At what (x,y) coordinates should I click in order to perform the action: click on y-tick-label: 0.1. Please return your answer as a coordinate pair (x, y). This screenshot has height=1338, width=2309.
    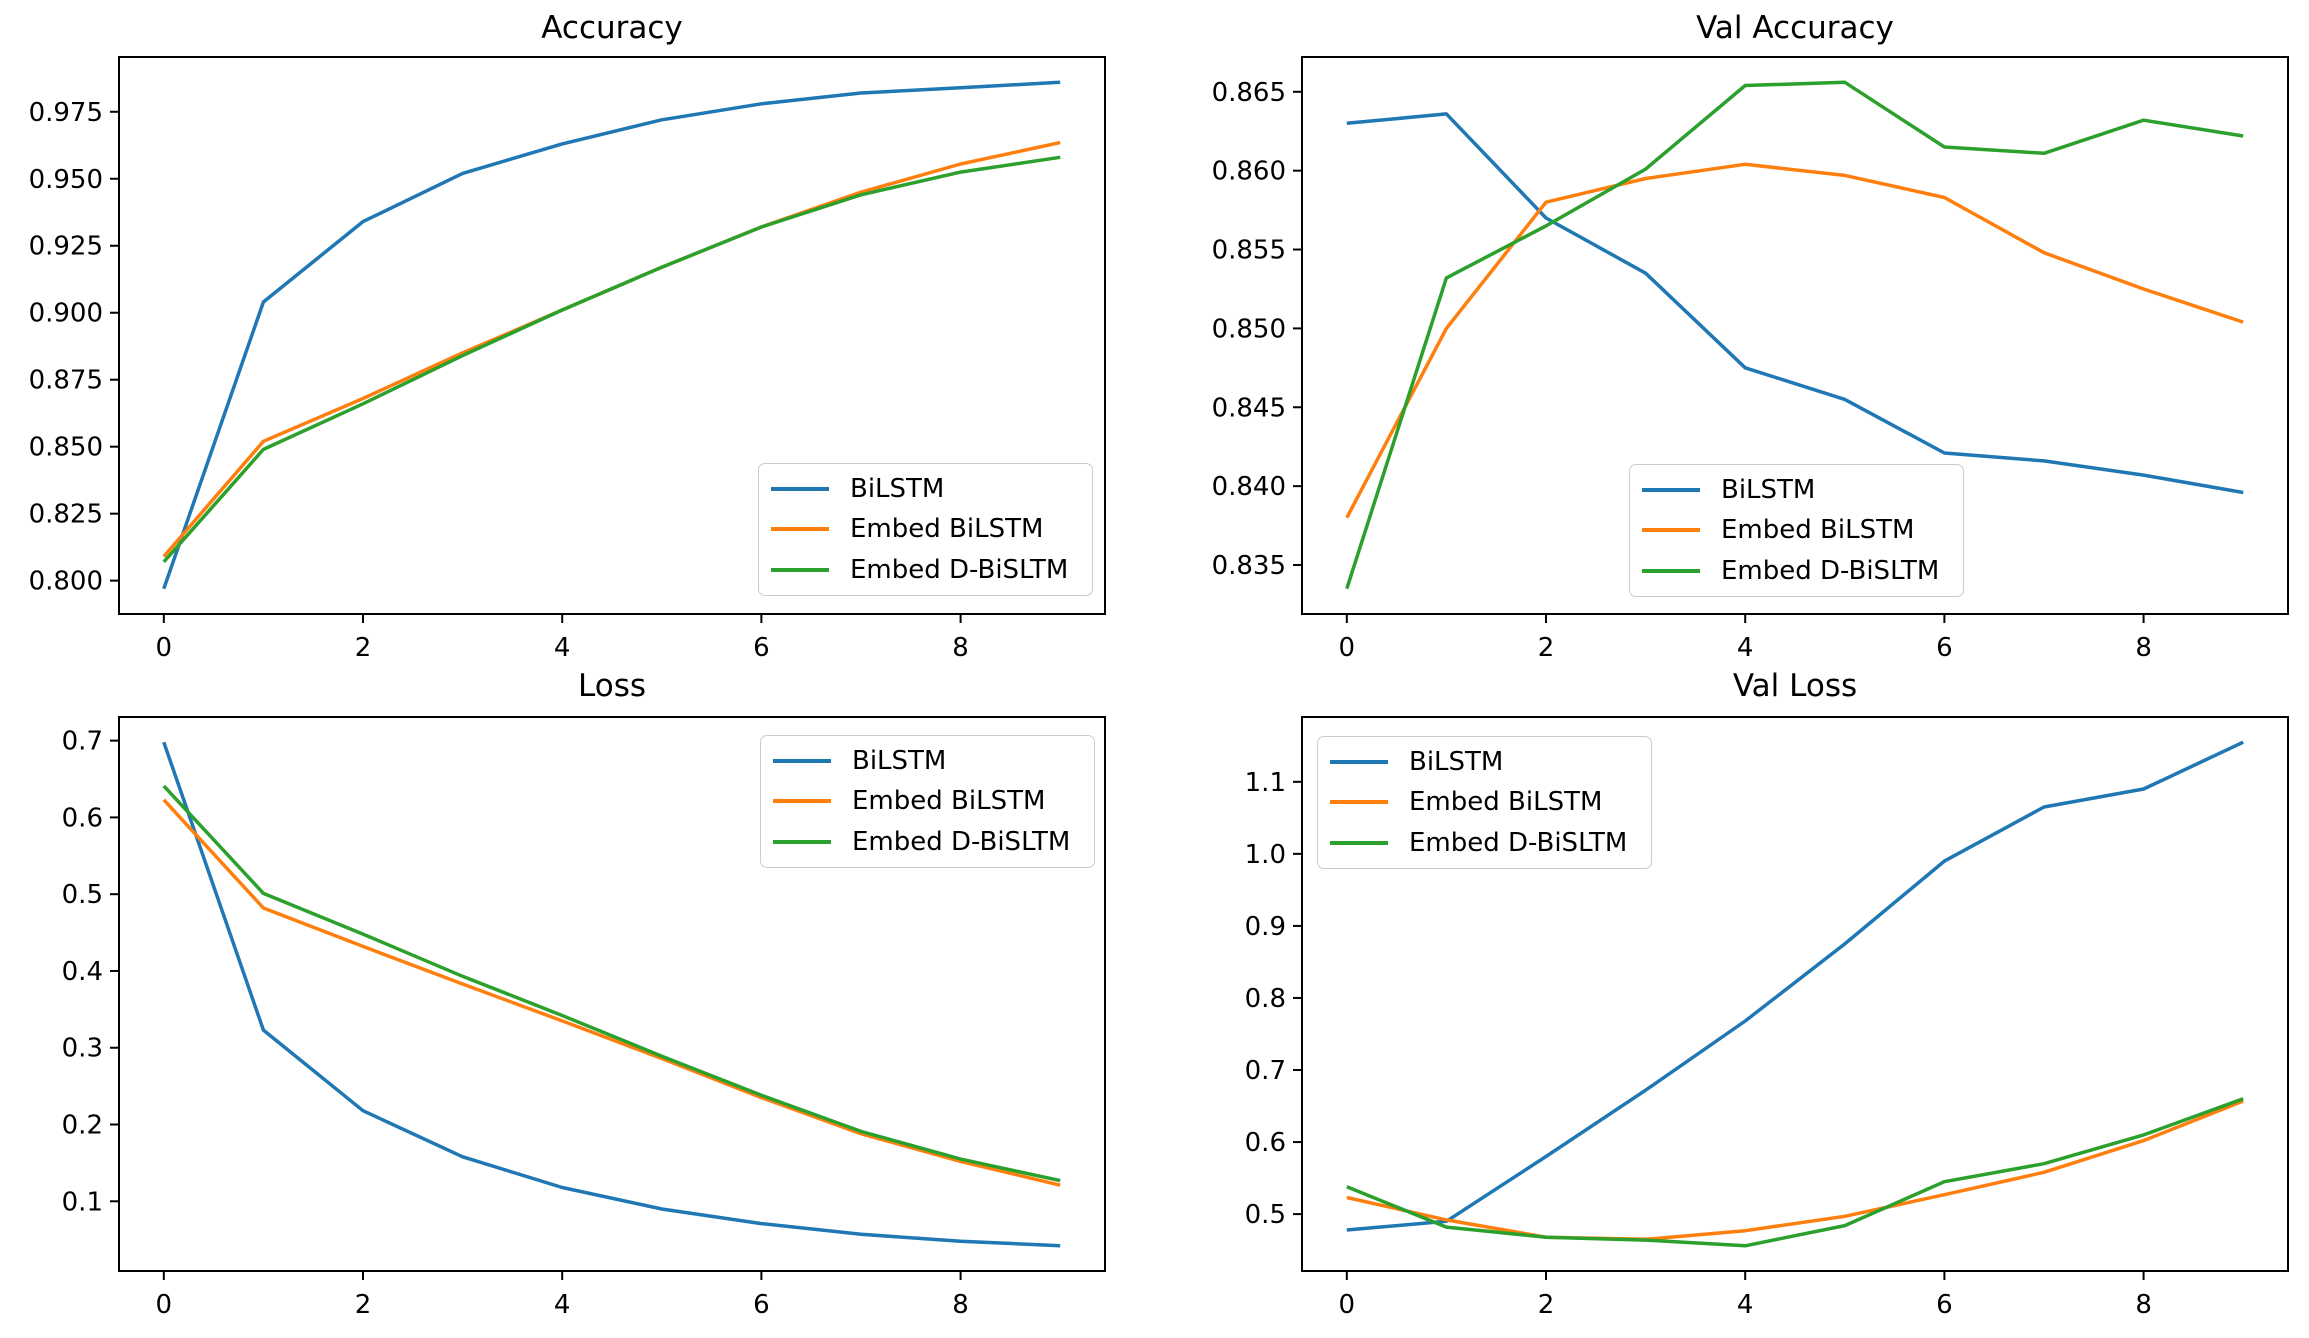
    Looking at the image, I should click on (82, 1202).